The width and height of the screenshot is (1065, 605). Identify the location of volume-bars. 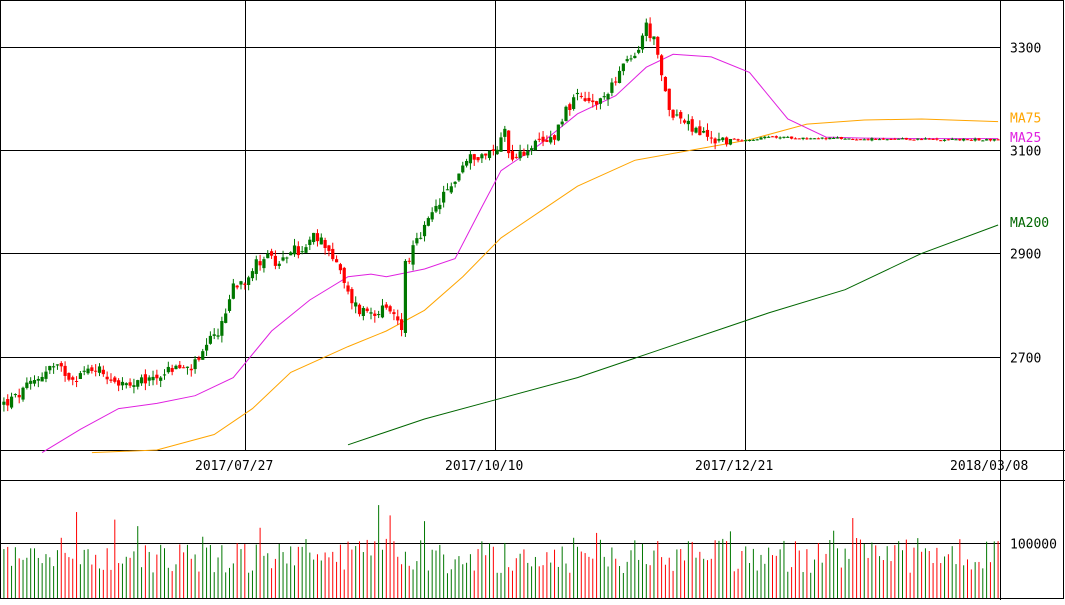
(501, 551).